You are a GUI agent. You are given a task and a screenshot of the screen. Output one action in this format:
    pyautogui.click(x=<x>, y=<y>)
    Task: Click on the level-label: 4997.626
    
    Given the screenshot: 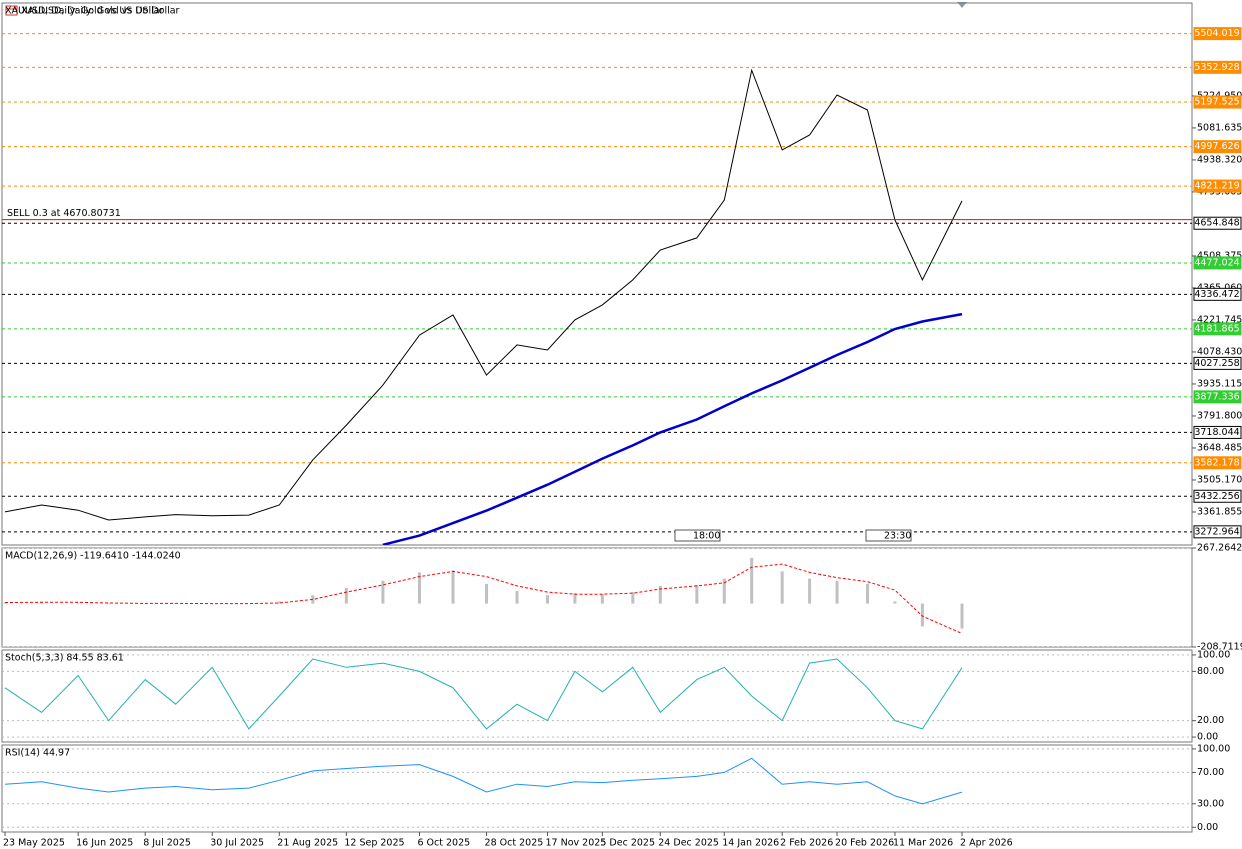 What is the action you would take?
    pyautogui.click(x=1216, y=146)
    